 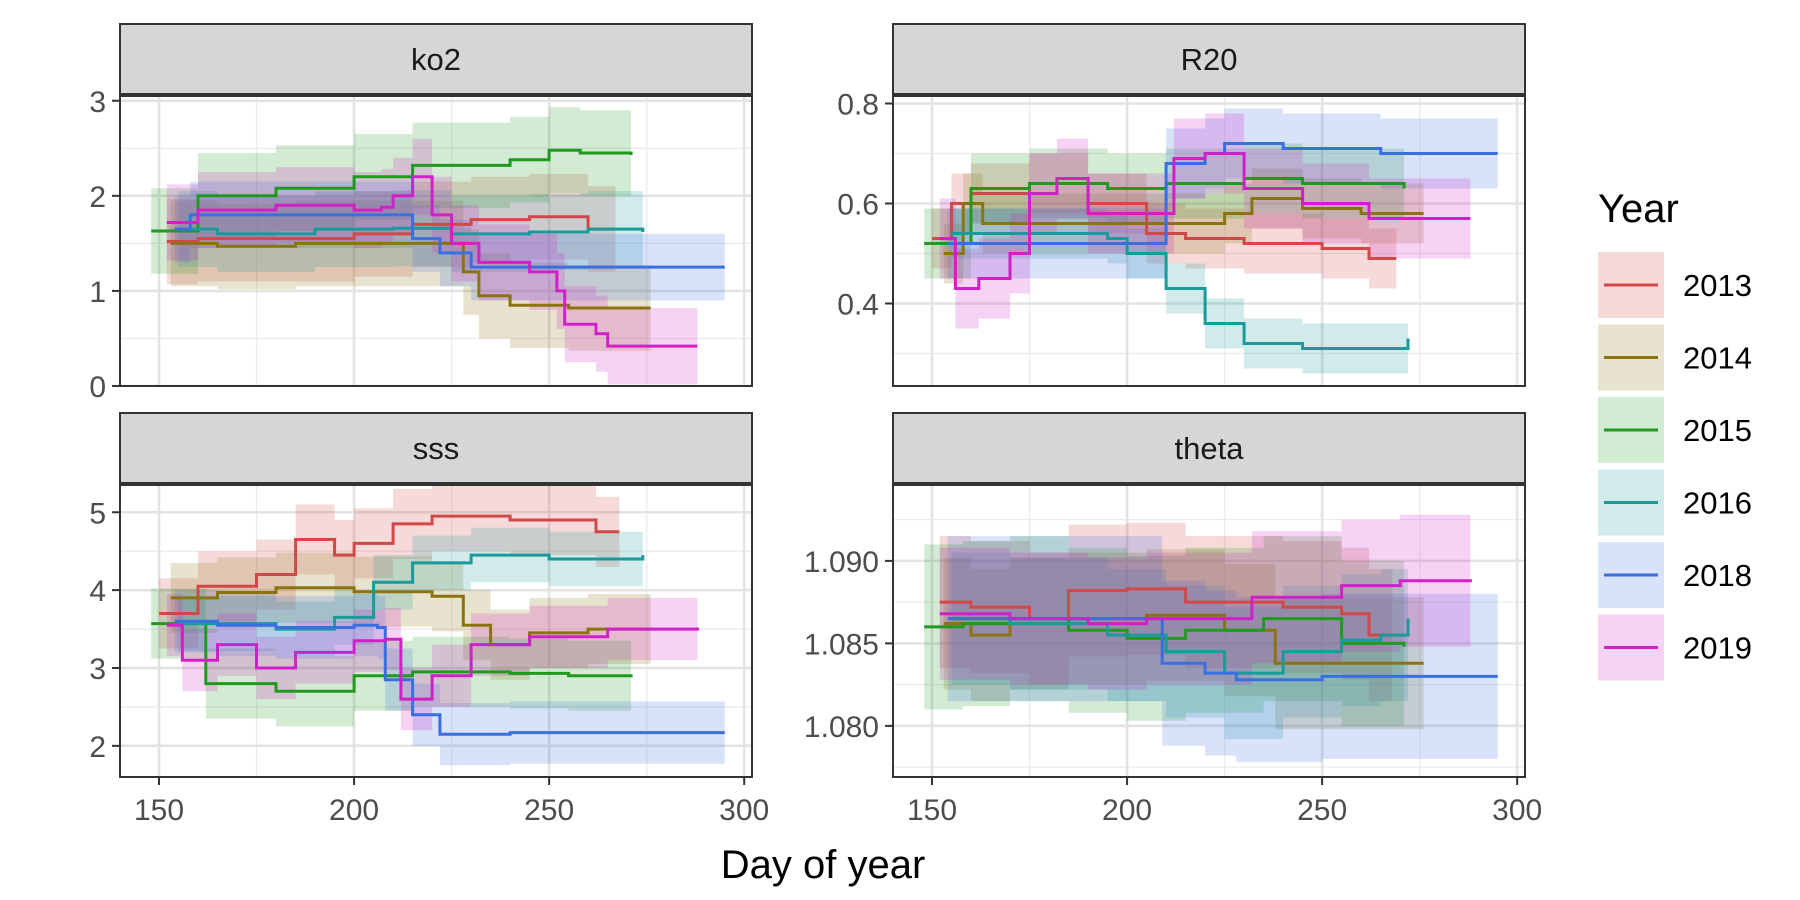 I want to click on legend-label-2019: 2019, so click(x=1717, y=648).